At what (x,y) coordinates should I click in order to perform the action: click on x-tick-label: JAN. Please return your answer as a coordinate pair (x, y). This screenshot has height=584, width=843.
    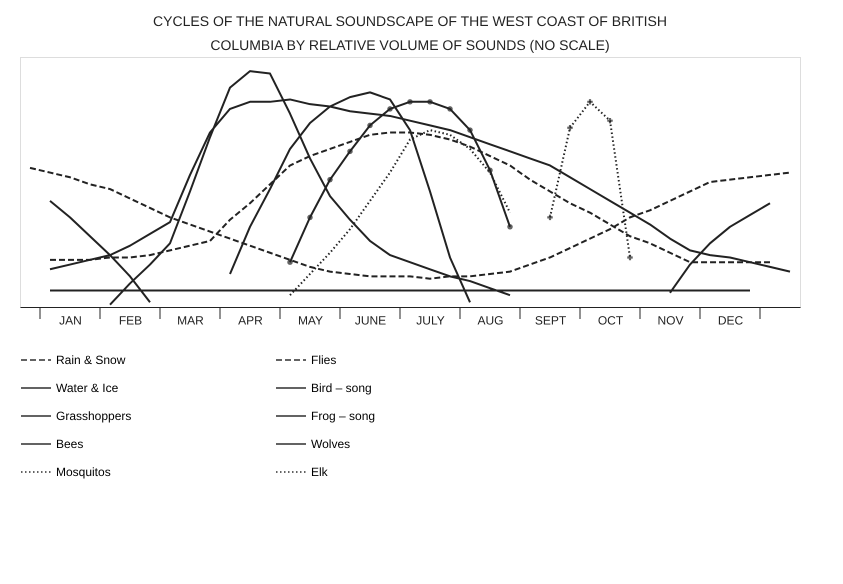
    Looking at the image, I should click on (70, 321).